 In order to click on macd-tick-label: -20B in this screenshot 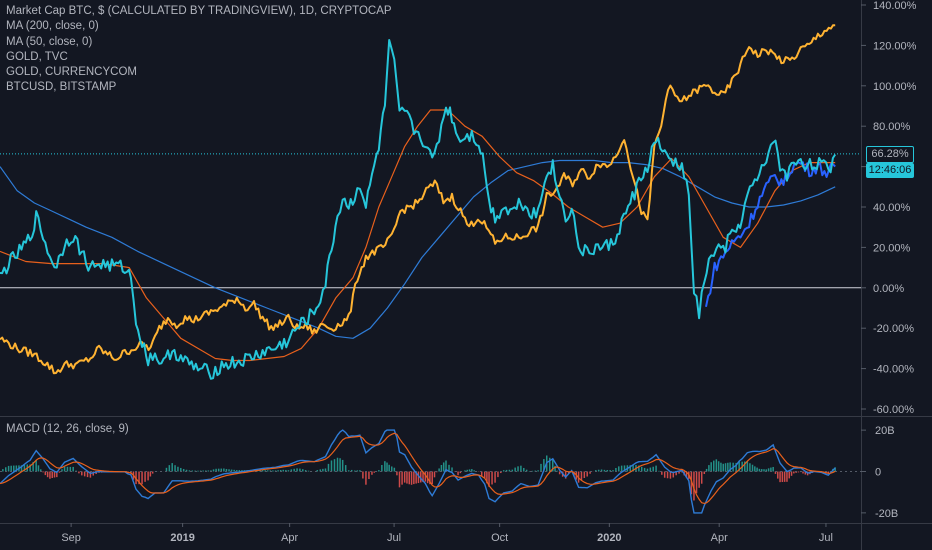, I will do `click(886, 514)`.